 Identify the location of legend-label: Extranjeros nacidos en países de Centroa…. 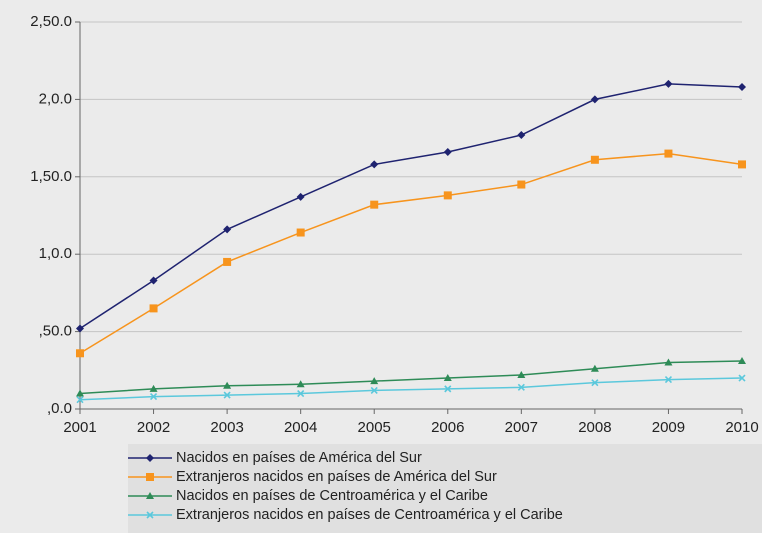
(369, 515).